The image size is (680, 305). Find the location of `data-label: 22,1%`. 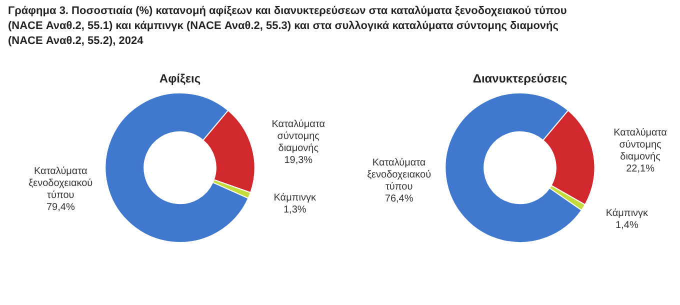

data-label: 22,1% is located at coordinates (640, 168).